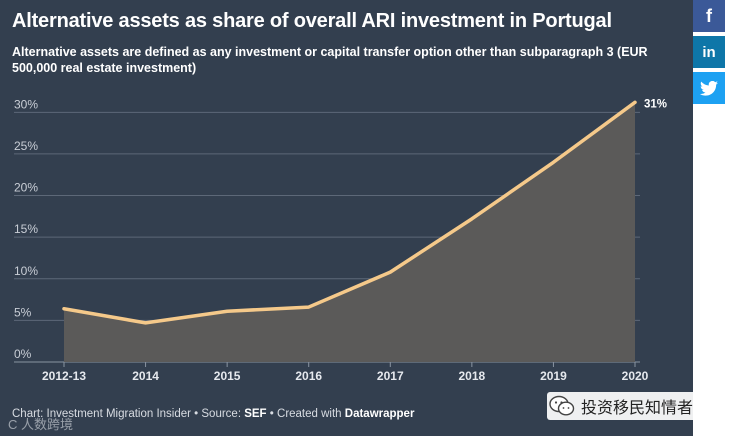 The width and height of the screenshot is (729, 436). I want to click on watermark-text: C 人数跨境, so click(41, 424).